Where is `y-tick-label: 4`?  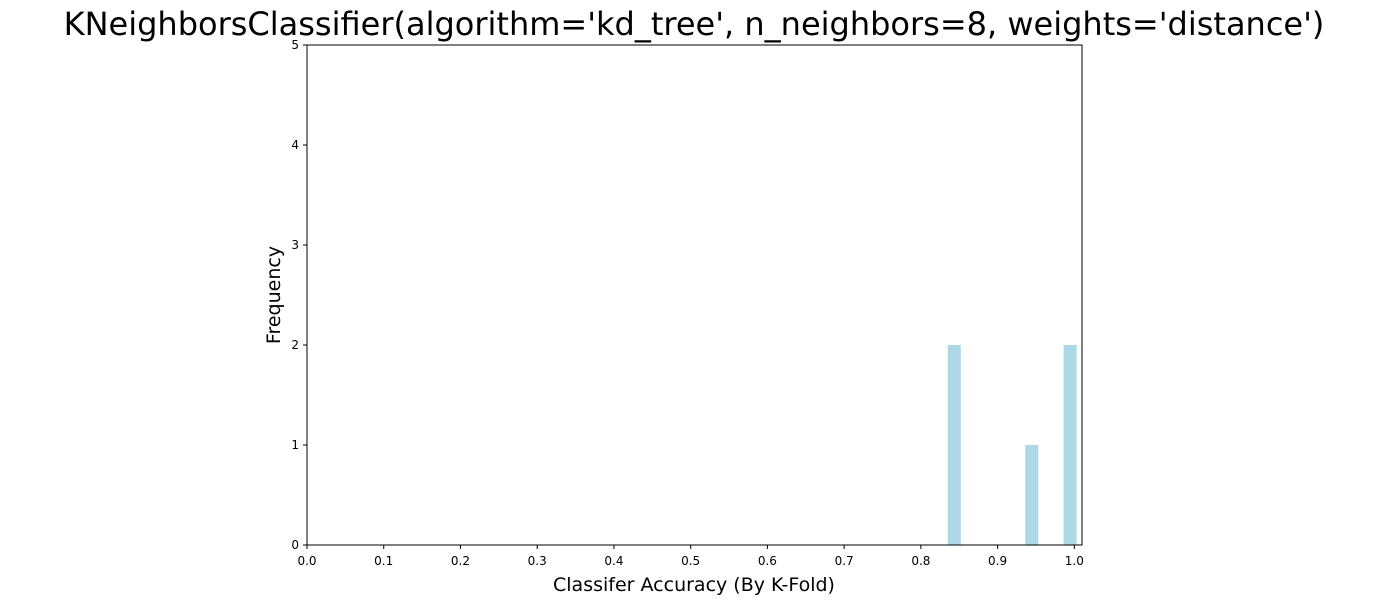
y-tick-label: 4 is located at coordinates (295, 145).